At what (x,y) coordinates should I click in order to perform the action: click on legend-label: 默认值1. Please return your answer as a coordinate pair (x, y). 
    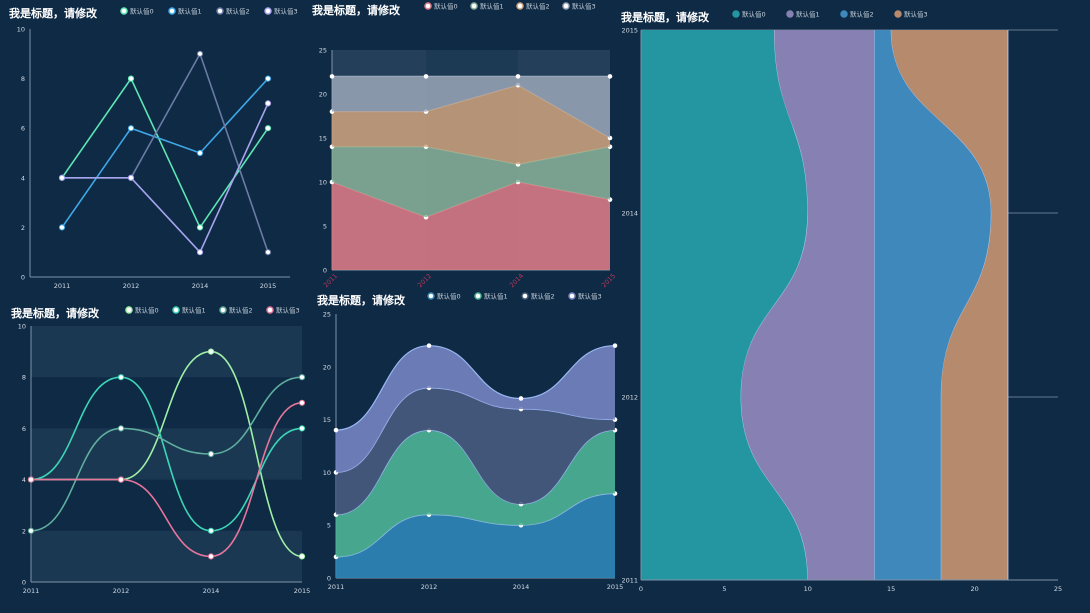
    Looking at the image, I should click on (194, 310).